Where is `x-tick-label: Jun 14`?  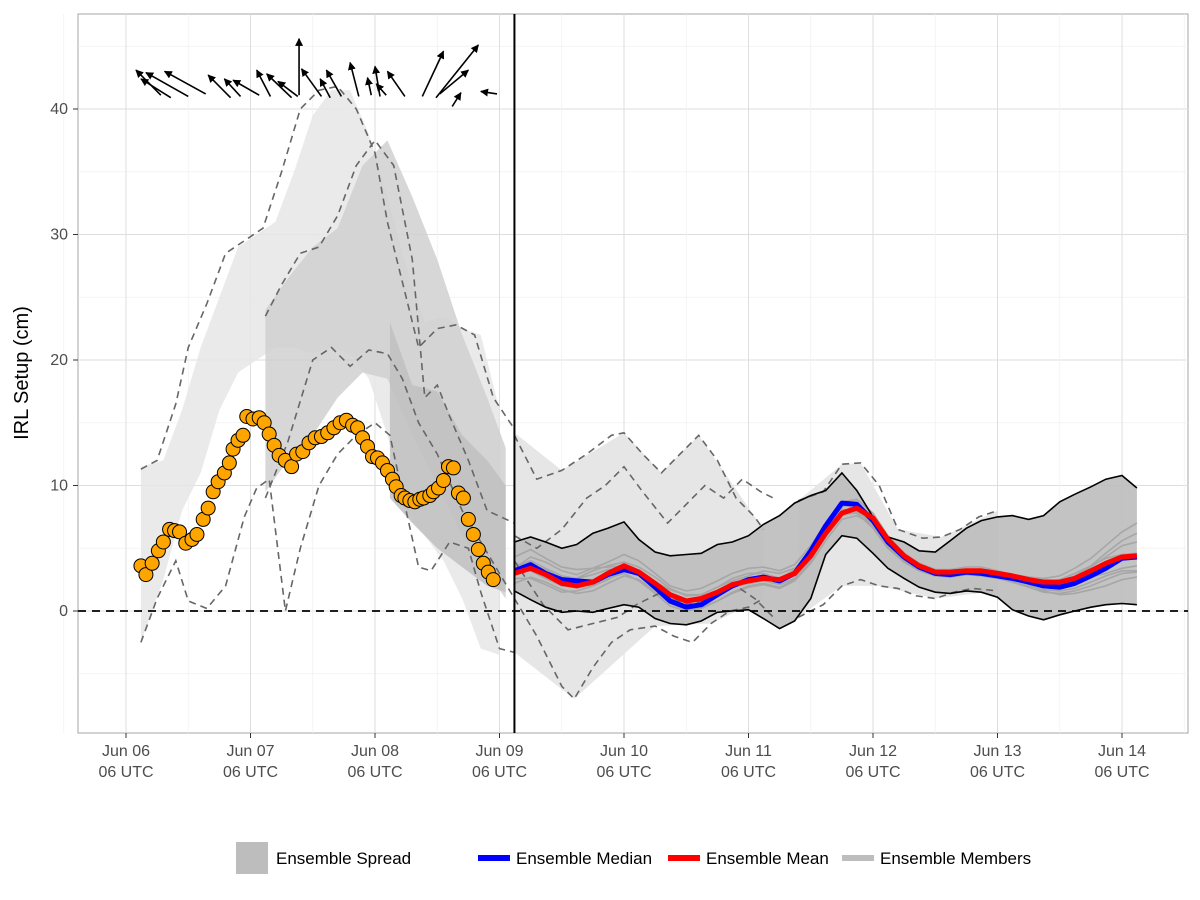
x-tick-label: Jun 14 is located at coordinates (1122, 751).